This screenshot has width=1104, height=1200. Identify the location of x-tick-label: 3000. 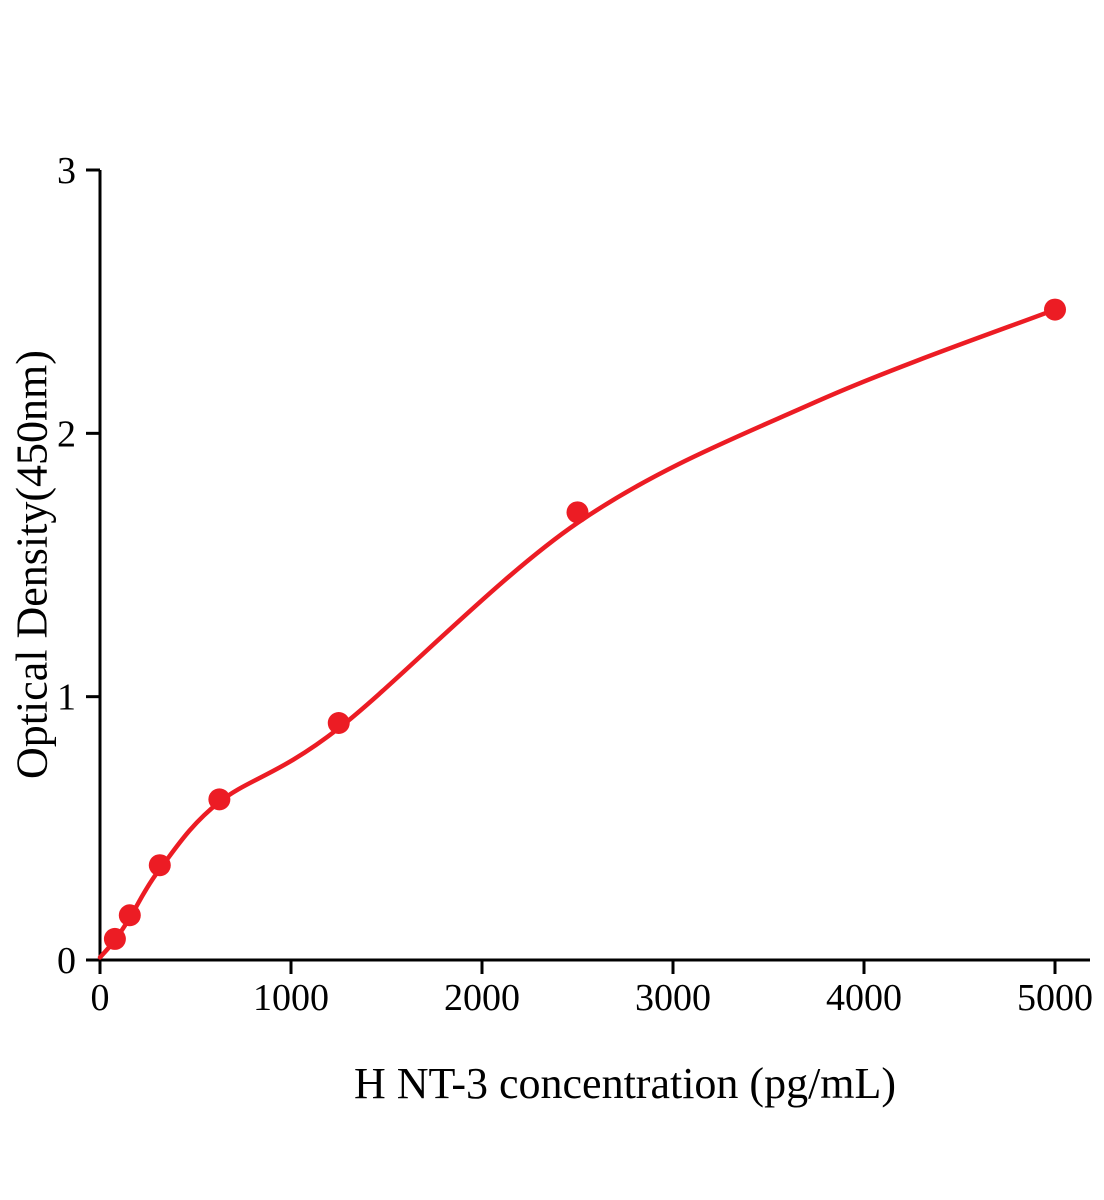
(673, 998).